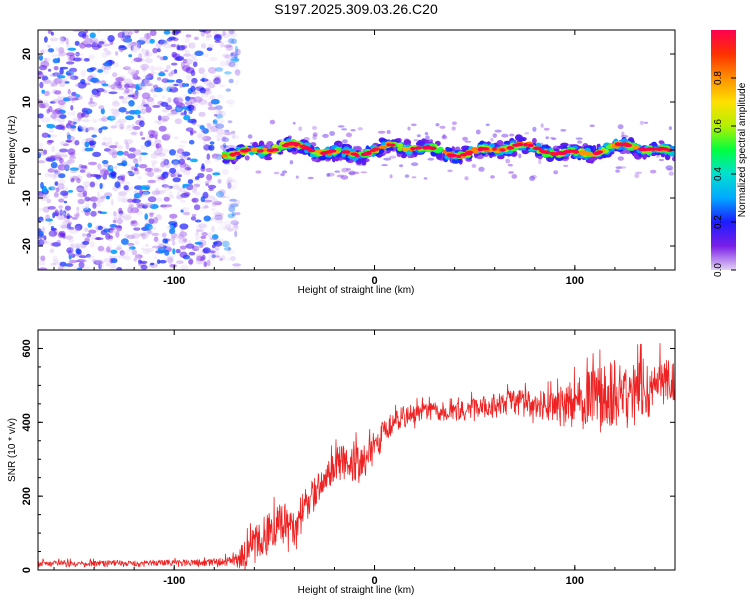 This screenshot has height=600, width=750. I want to click on figure-title: S197.2025.309.03.26.C20, so click(356, 9).